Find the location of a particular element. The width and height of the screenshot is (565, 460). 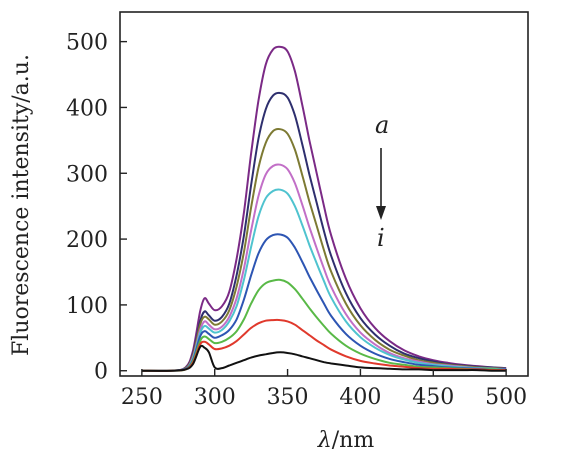

x-tick-label: 400 is located at coordinates (360, 397).